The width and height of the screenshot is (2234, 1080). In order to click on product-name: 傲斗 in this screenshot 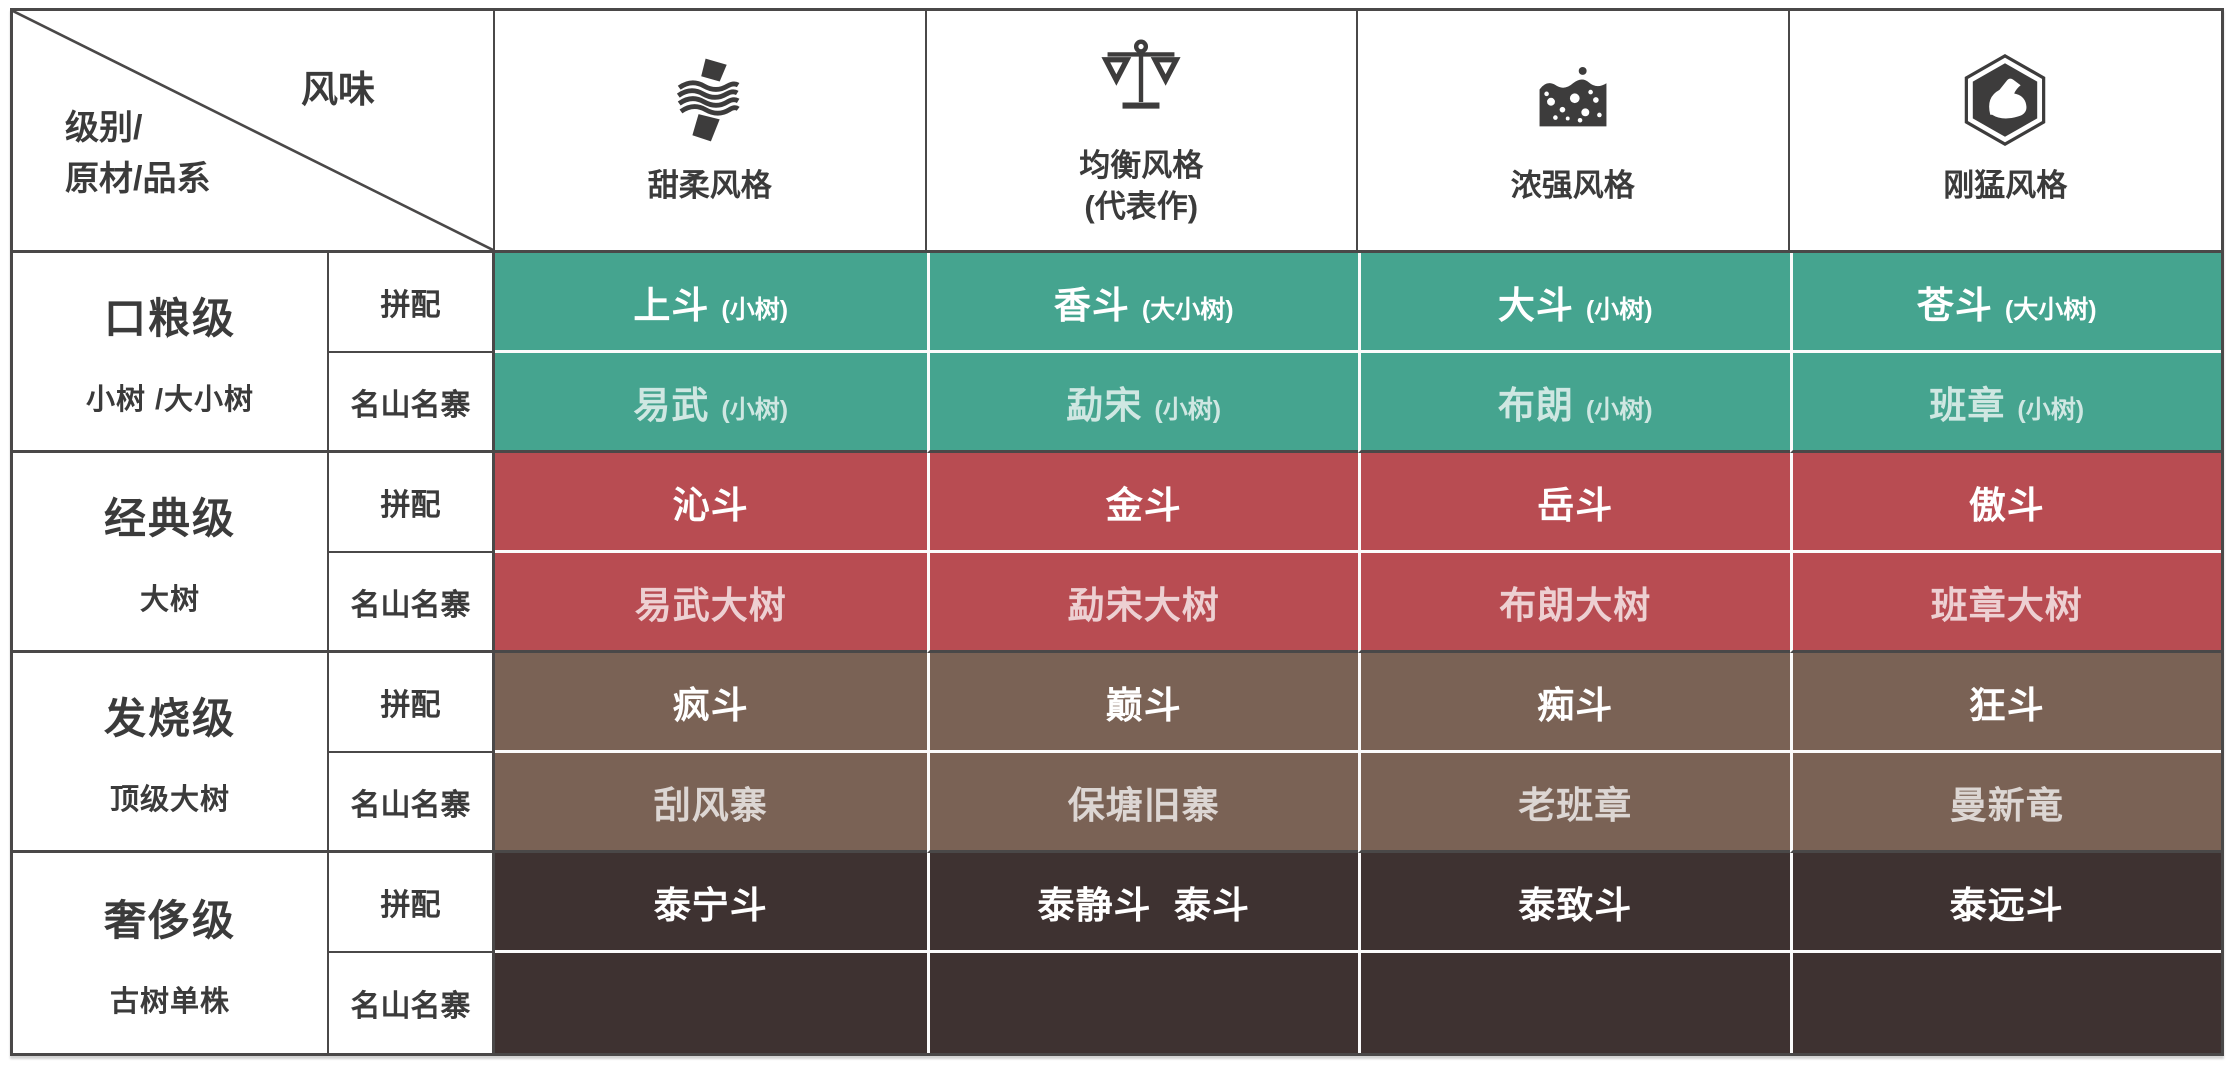, I will do `click(2006, 505)`.